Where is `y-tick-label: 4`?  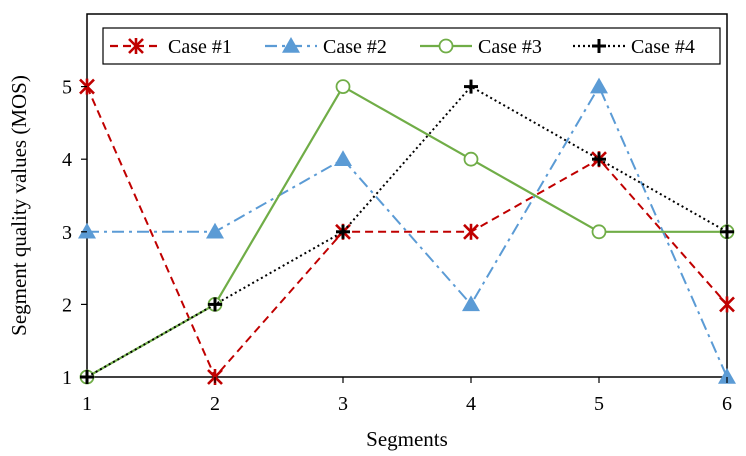
y-tick-label: 4 is located at coordinates (67, 160).